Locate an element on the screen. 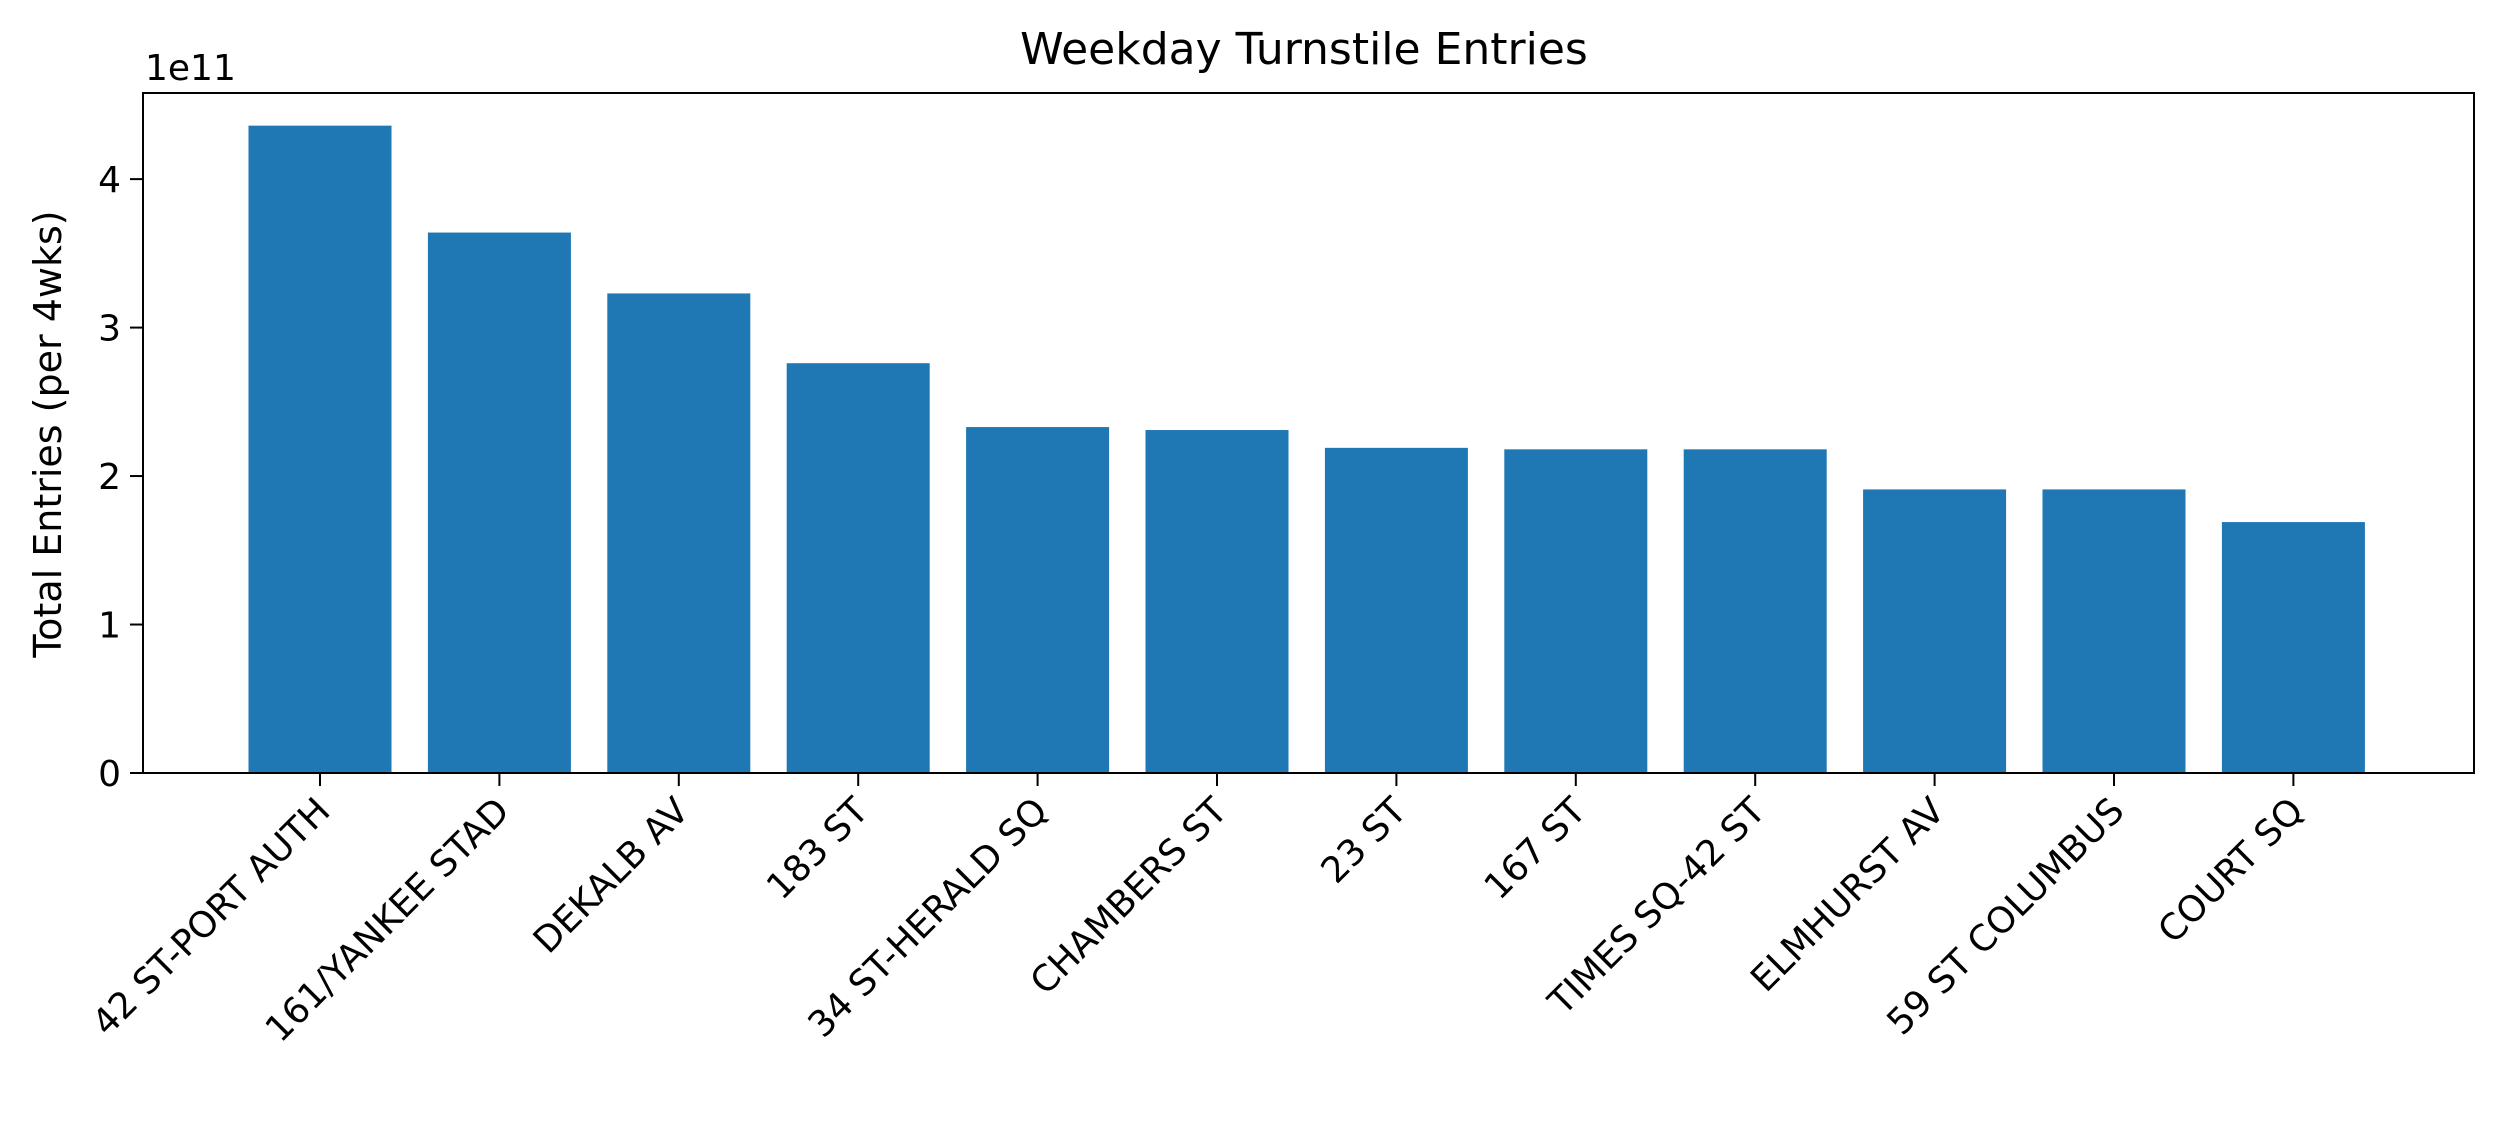 Image resolution: width=2497 pixels, height=1131 pixels. y-axis-label: Total Entries (per 4wks) is located at coordinates (48, 434).